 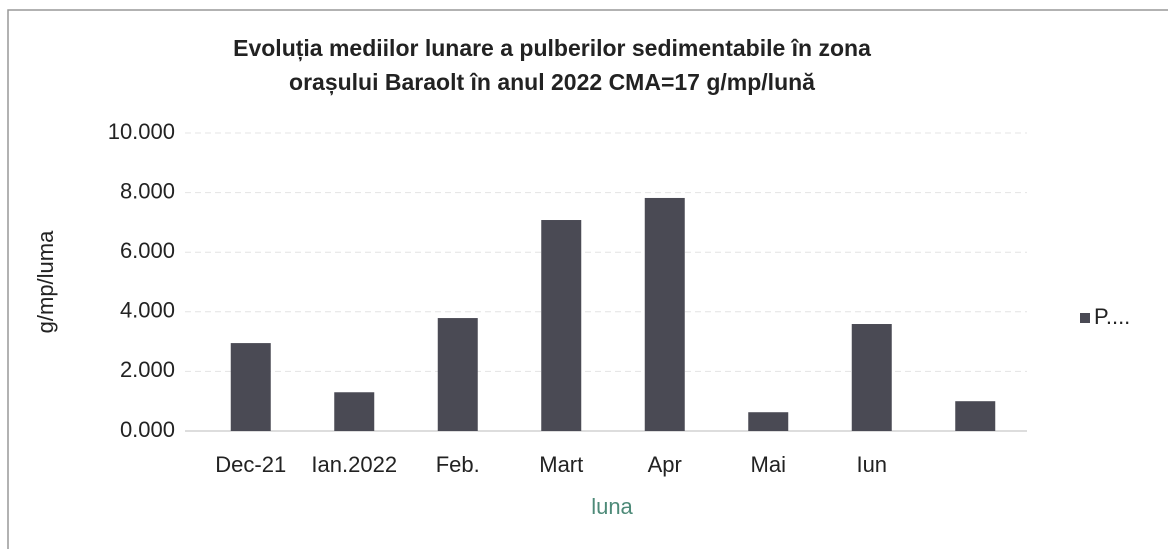 I want to click on x-axis-label: luna, so click(x=612, y=506).